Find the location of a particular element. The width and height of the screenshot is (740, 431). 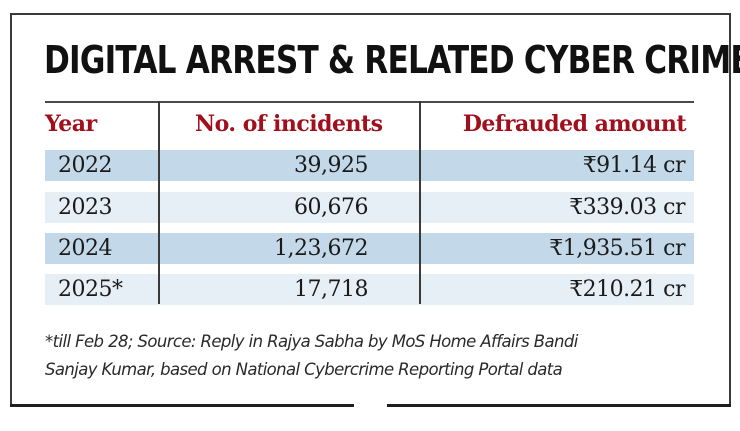

cell-amount: ₹210.21 cr is located at coordinates (627, 289).